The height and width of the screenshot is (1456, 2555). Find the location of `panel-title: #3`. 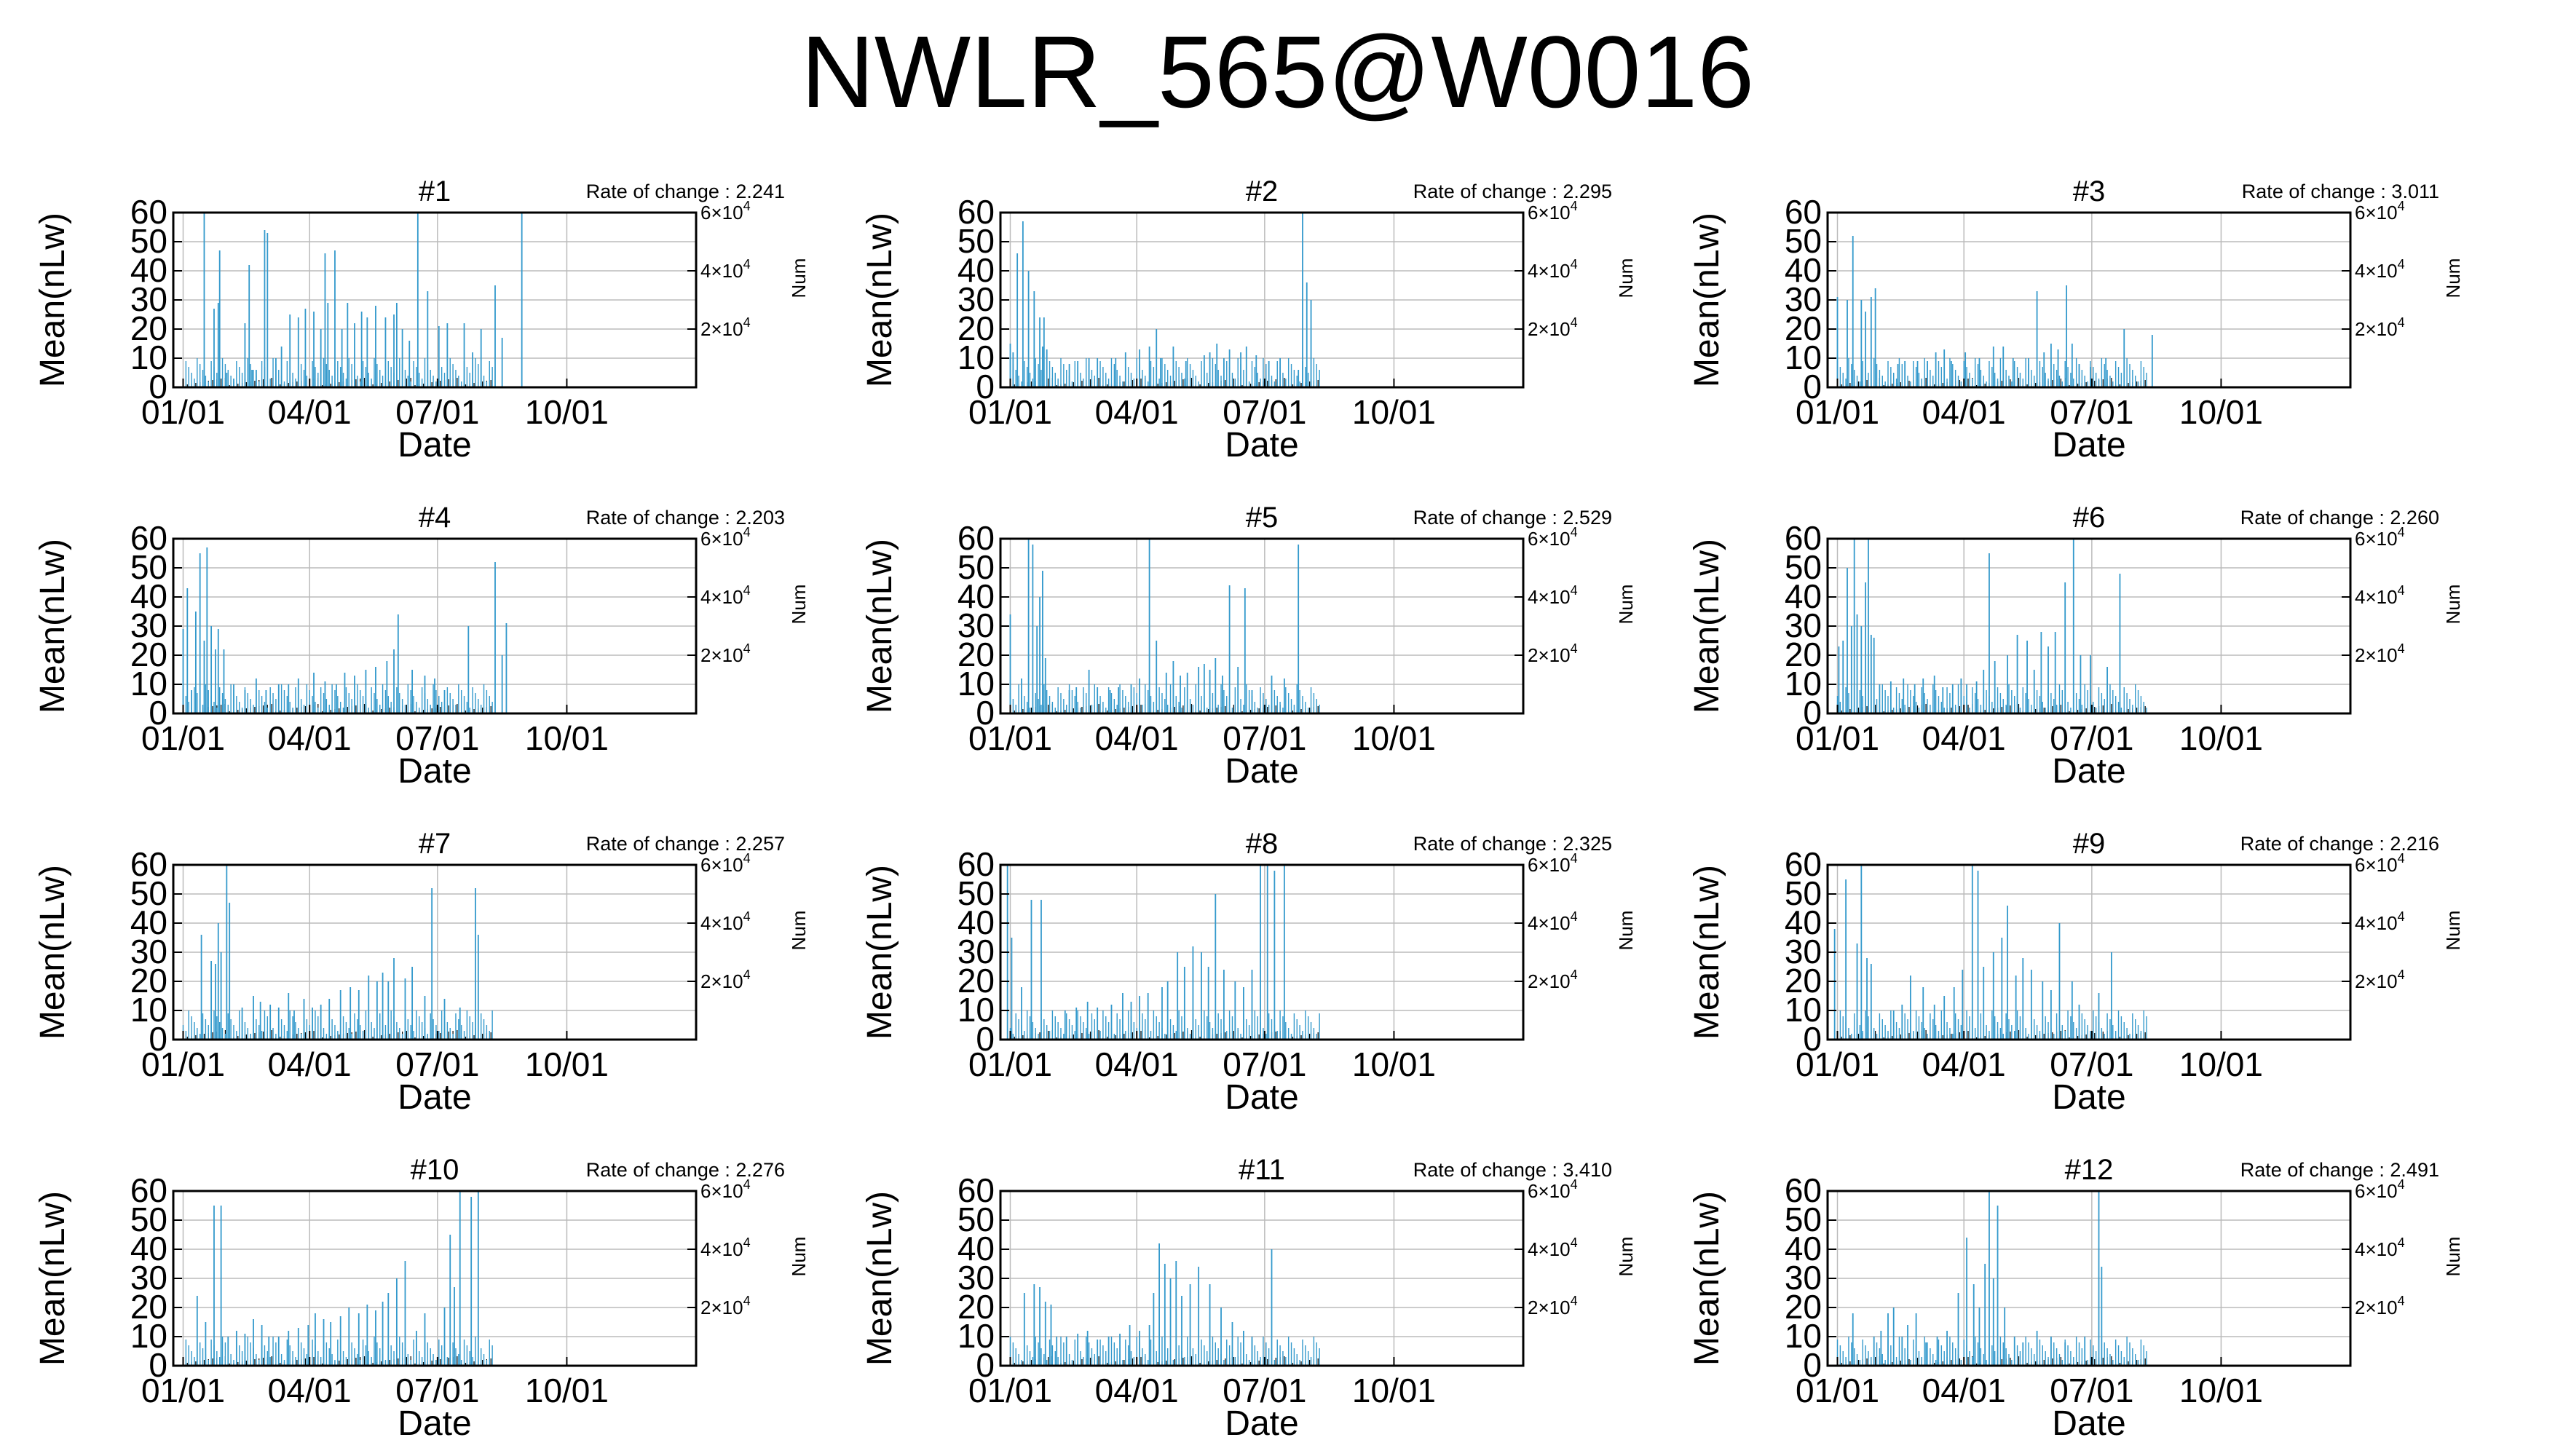

panel-title: #3 is located at coordinates (2089, 191).